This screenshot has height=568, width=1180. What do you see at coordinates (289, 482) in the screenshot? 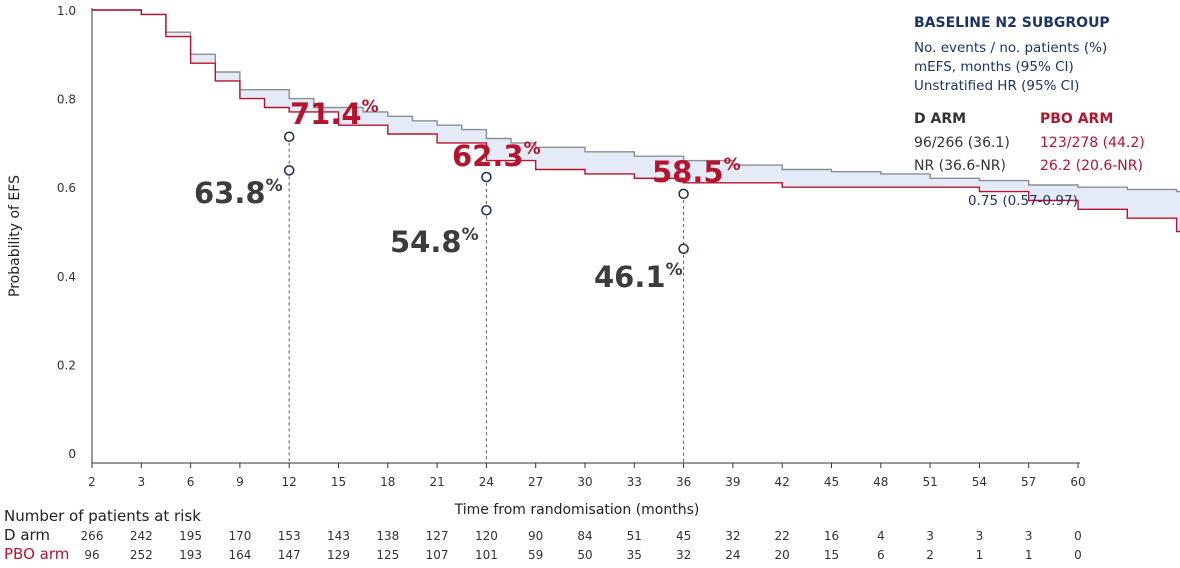
I see `x-tick-label: 12` at bounding box center [289, 482].